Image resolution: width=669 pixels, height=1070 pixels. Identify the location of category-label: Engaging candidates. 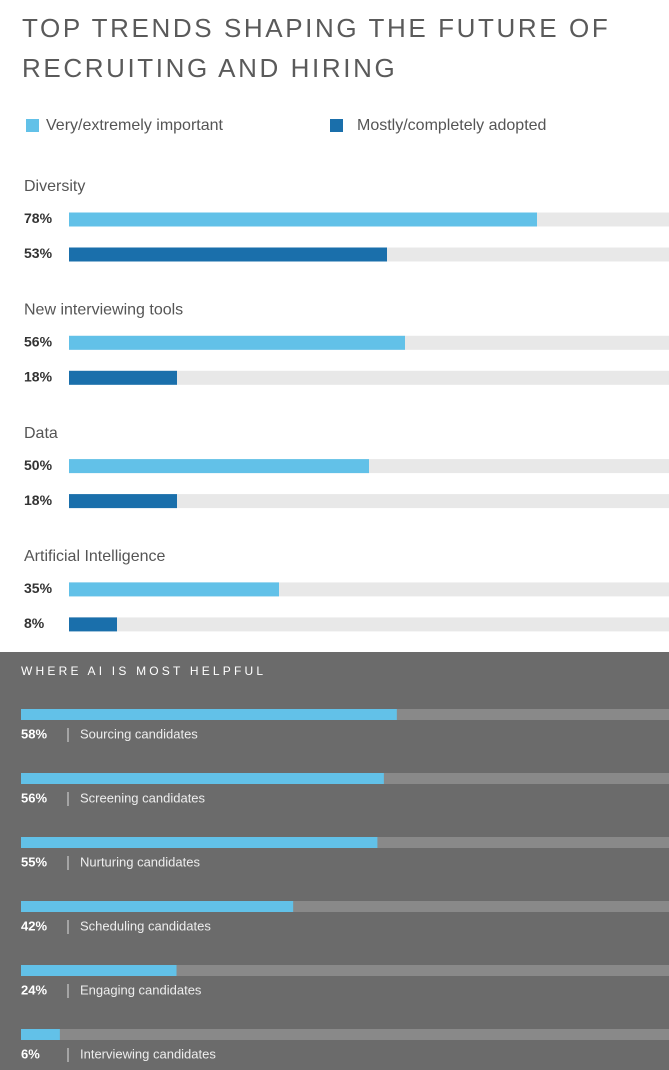
(141, 989).